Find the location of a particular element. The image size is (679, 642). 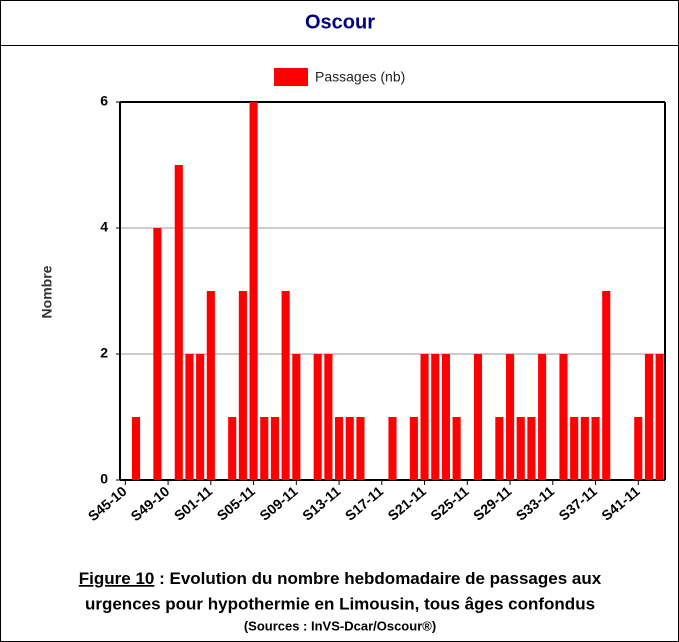

y-tick-label: 4 is located at coordinates (104, 227).